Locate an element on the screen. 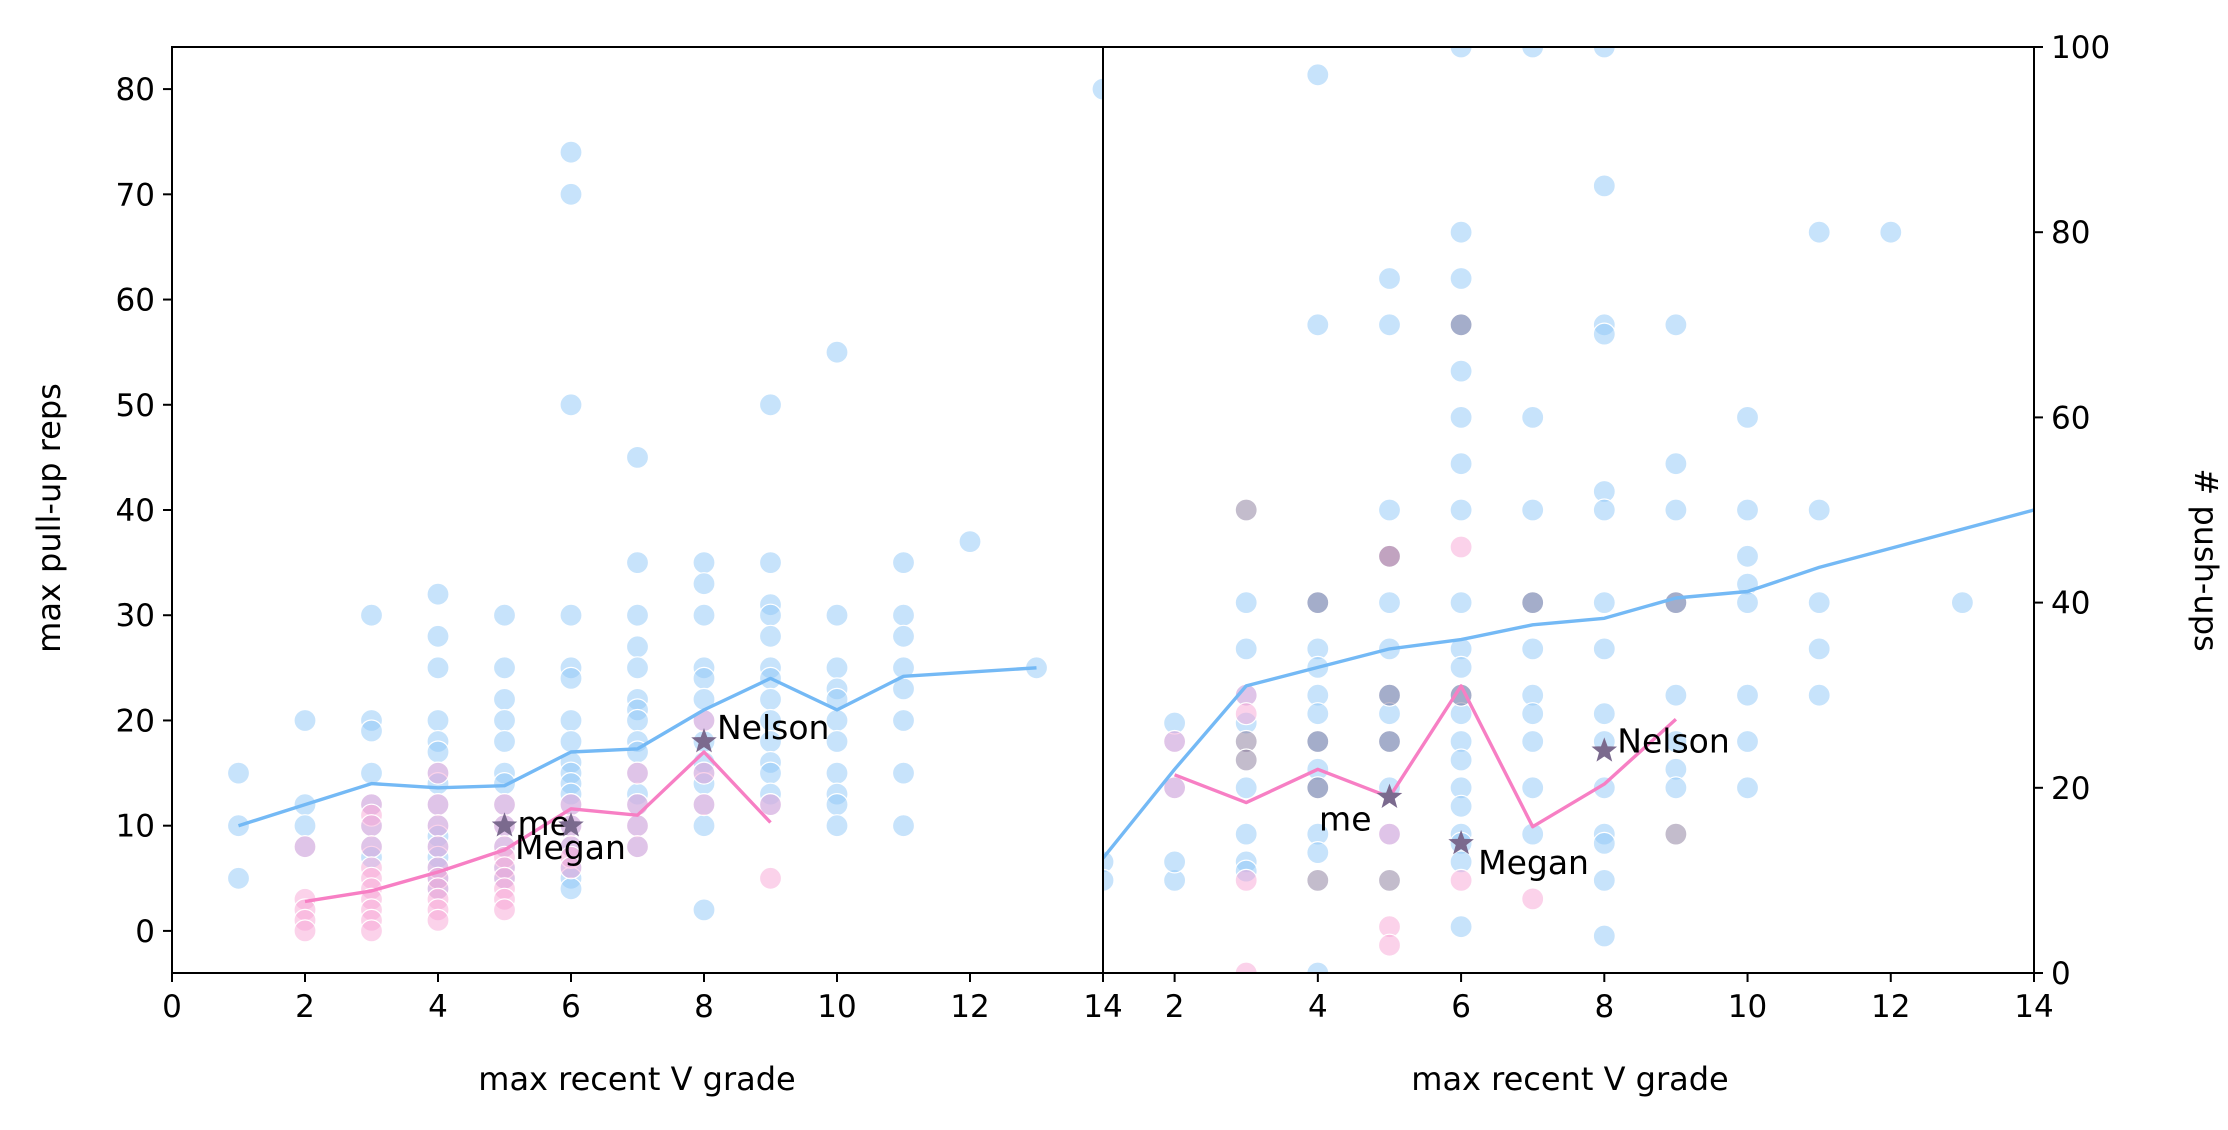 The width and height of the screenshot is (2228, 1130). x-tick-label: 8 is located at coordinates (1604, 1007).